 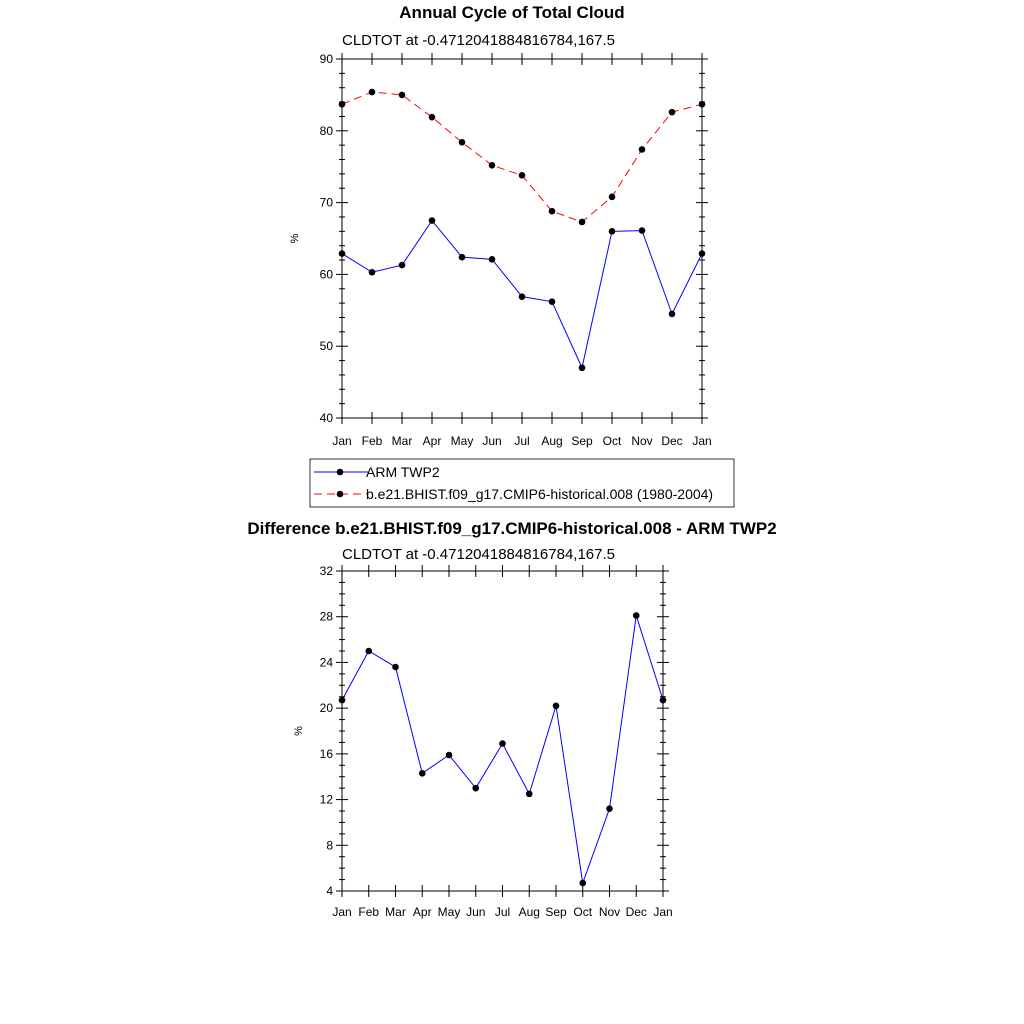 I want to click on y-tick-label: 80, so click(x=327, y=131).